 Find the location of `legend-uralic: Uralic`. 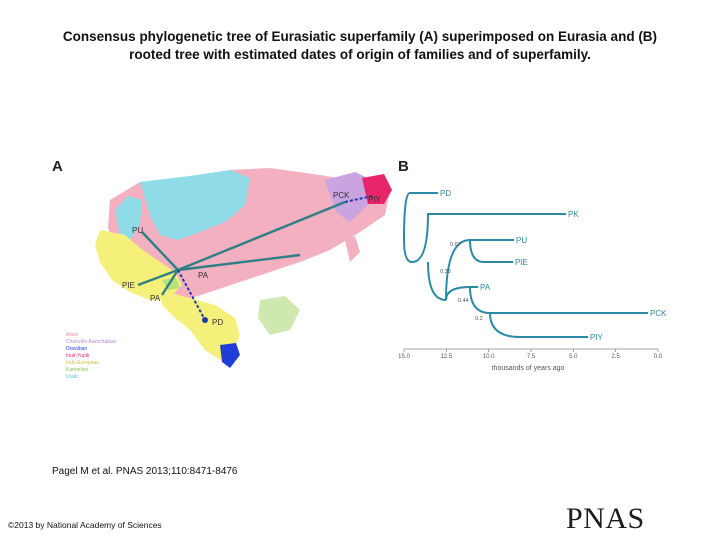

legend-uralic: Uralic is located at coordinates (72, 377).